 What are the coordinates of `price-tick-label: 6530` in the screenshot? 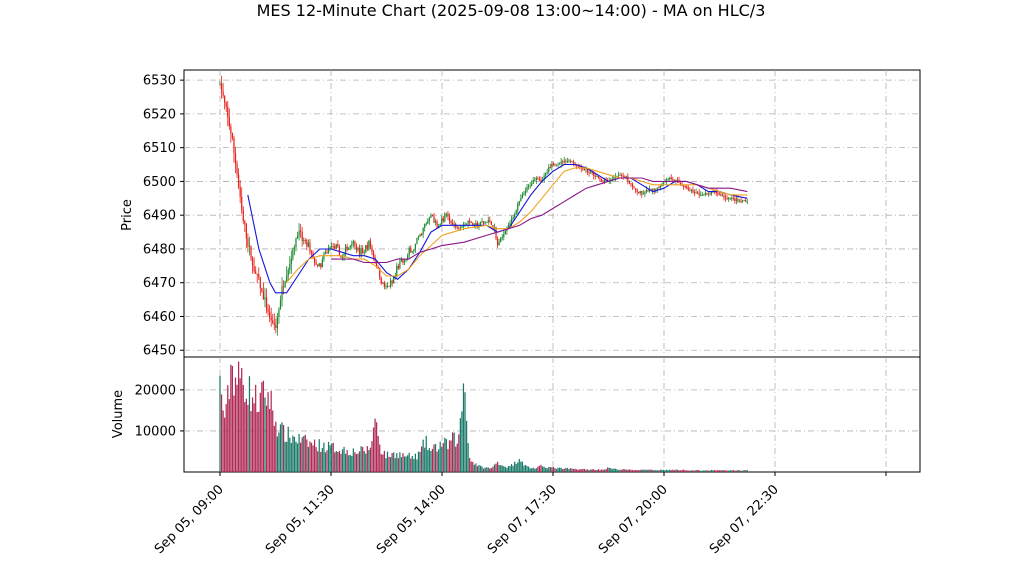 It's located at (159, 81).